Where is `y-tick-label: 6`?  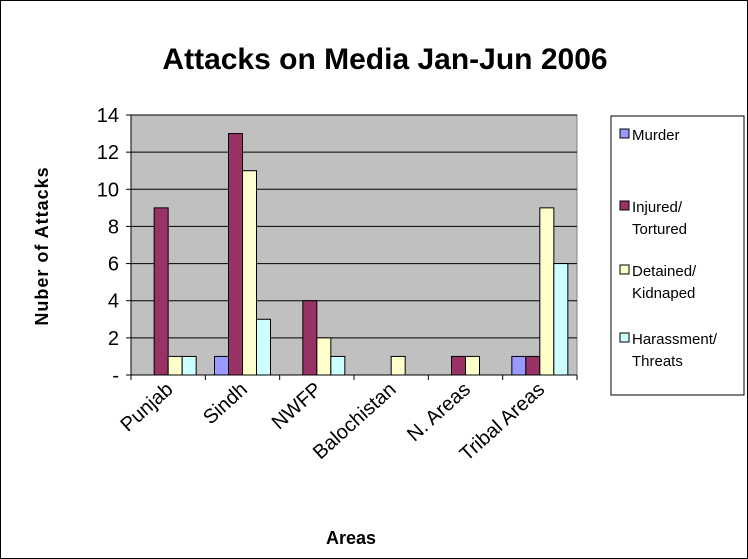 y-tick-label: 6 is located at coordinates (113, 265).